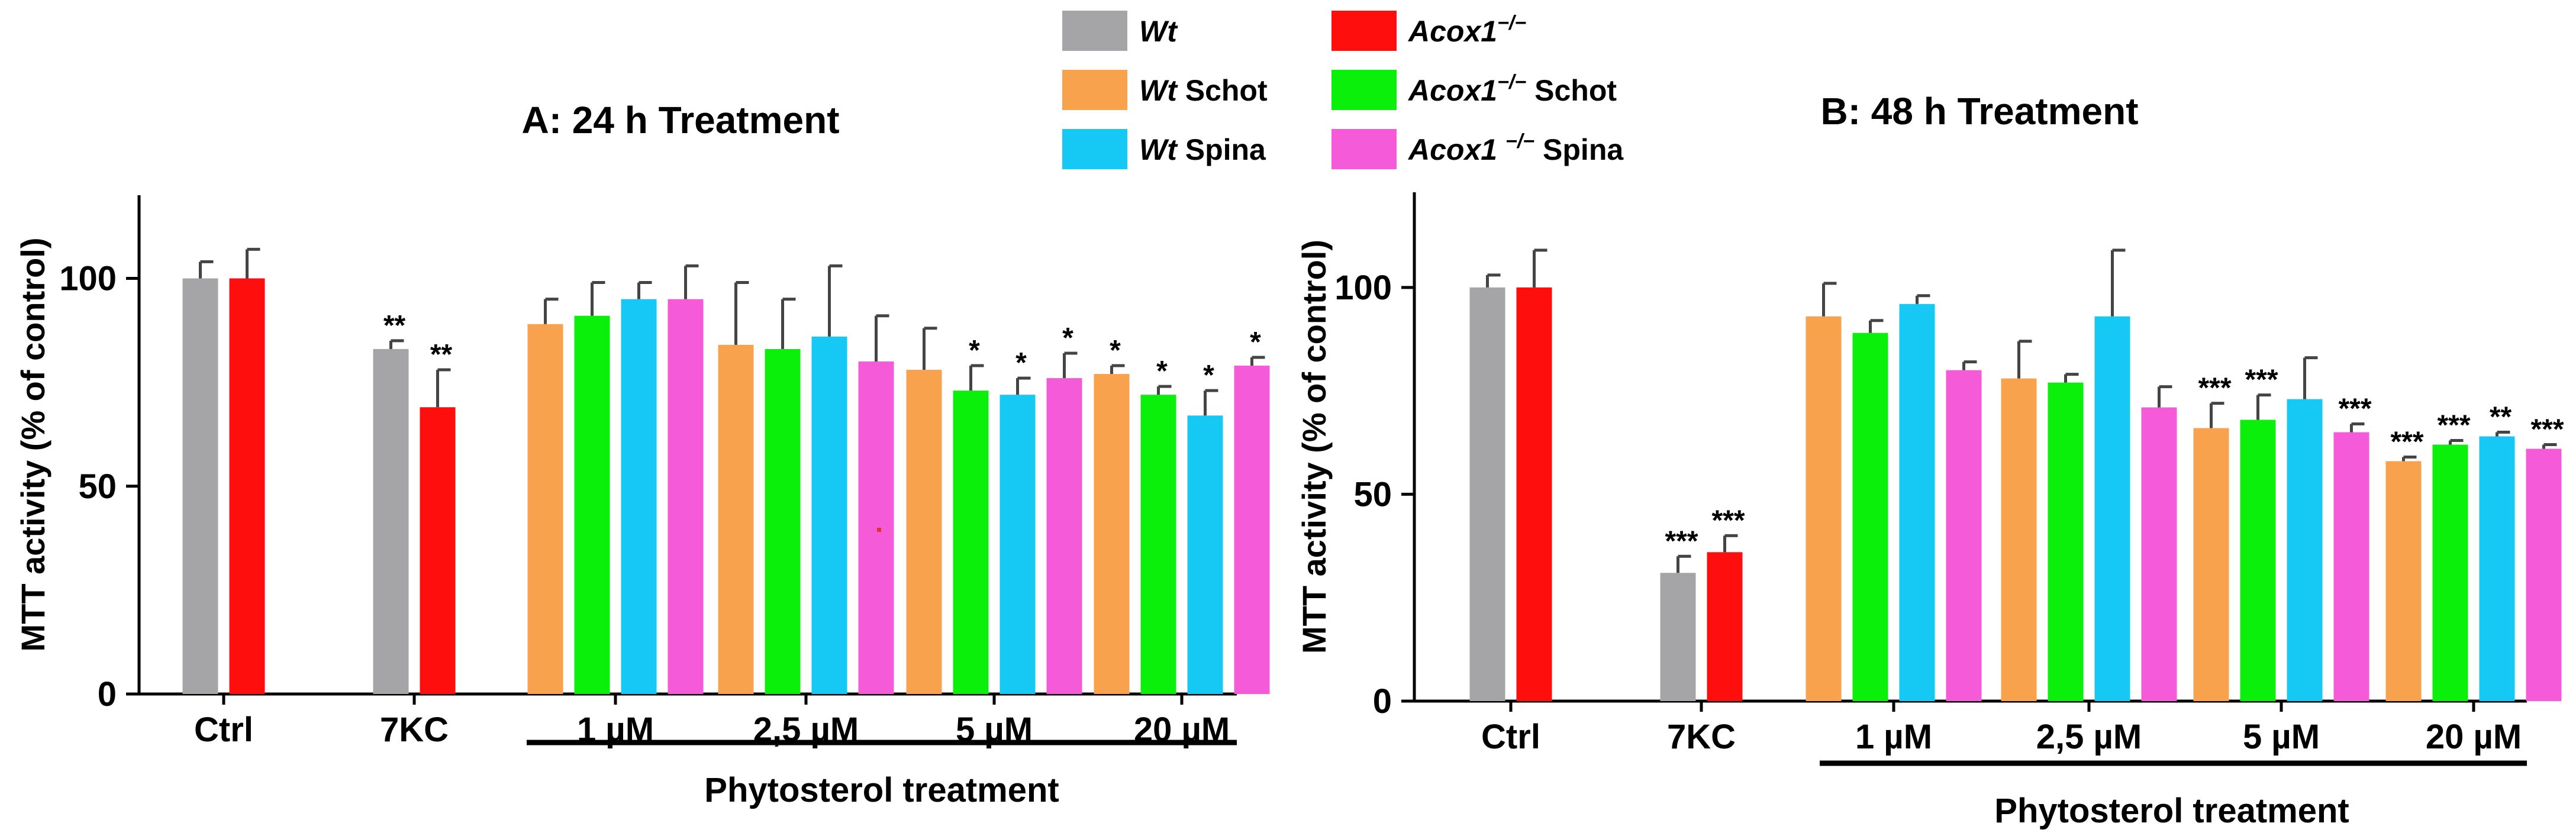 This screenshot has height=836, width=2576. I want to click on legend-label: Wt Spina, so click(1202, 150).